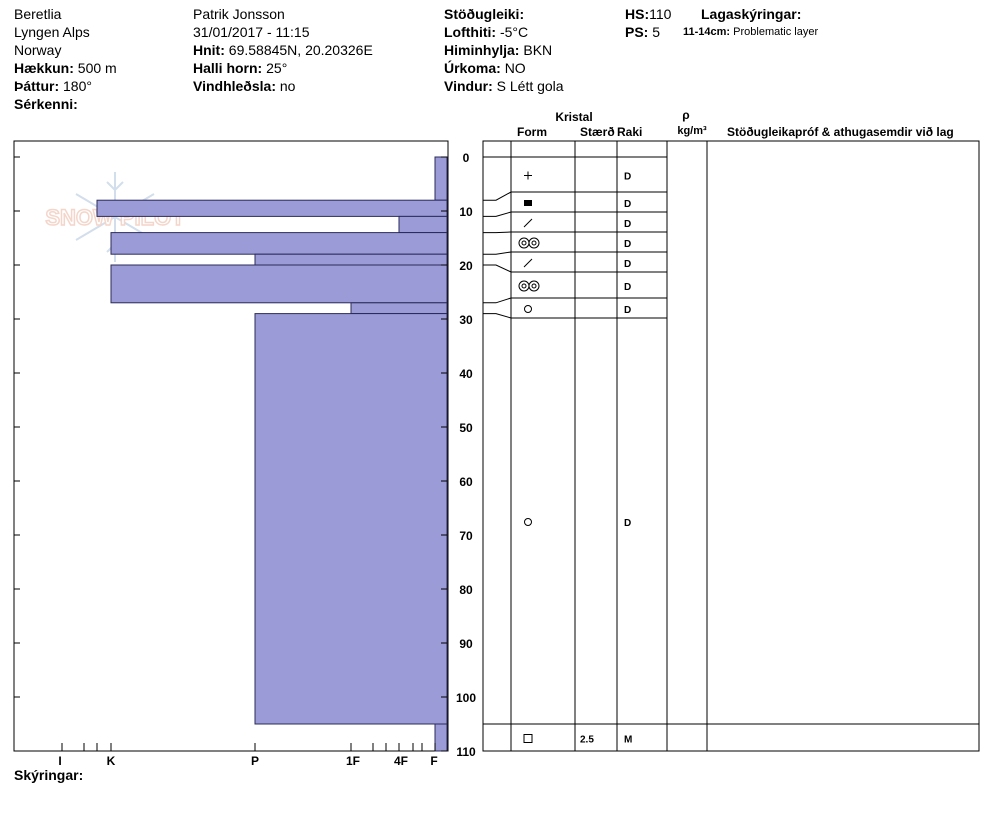 This screenshot has height=840, width=994. What do you see at coordinates (466, 374) in the screenshot?
I see `depth-label-40: 40` at bounding box center [466, 374].